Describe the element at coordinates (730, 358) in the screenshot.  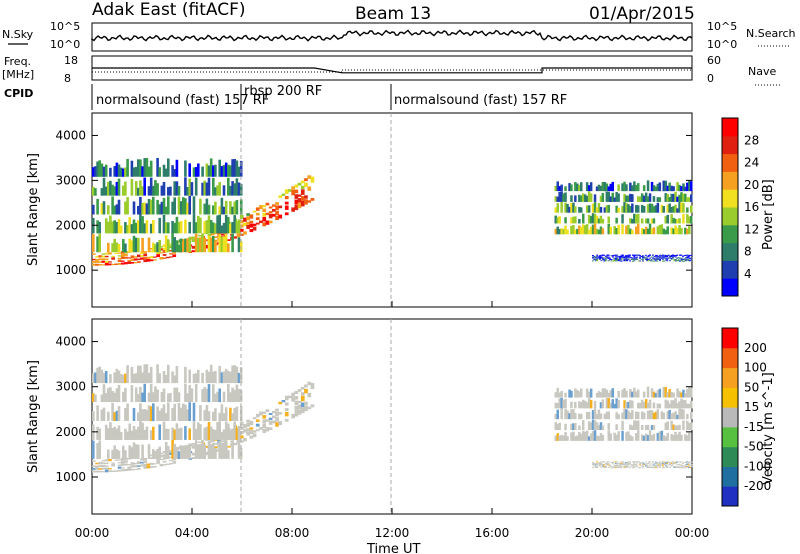
I see `velocity-colorbar-swatch` at that location.